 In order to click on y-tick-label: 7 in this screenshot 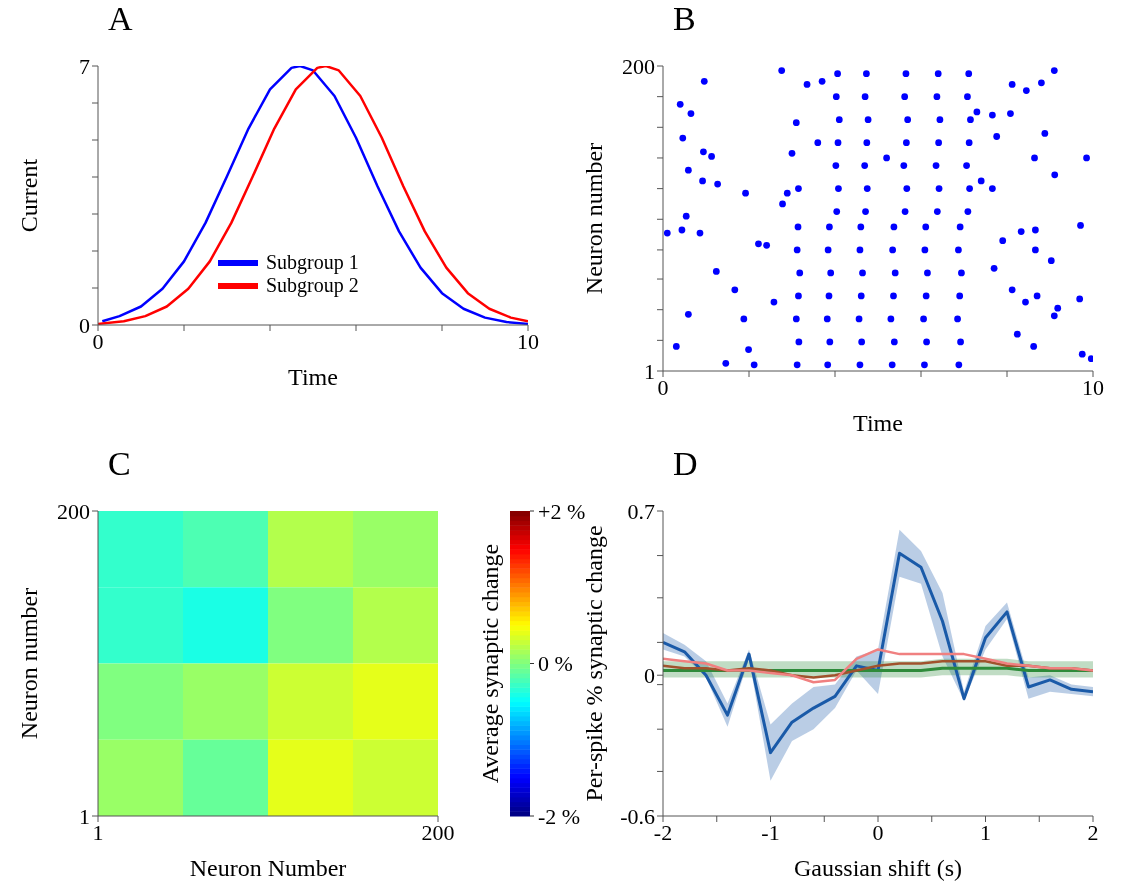, I will do `click(84, 66)`.